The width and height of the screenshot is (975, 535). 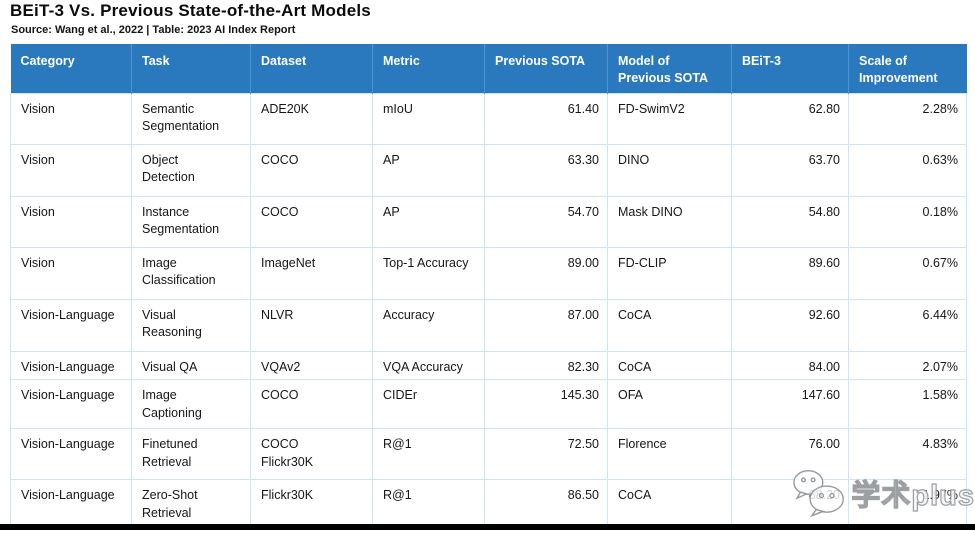 What do you see at coordinates (907, 404) in the screenshot?
I see `cell-scale-of-improvement: 1.58%` at bounding box center [907, 404].